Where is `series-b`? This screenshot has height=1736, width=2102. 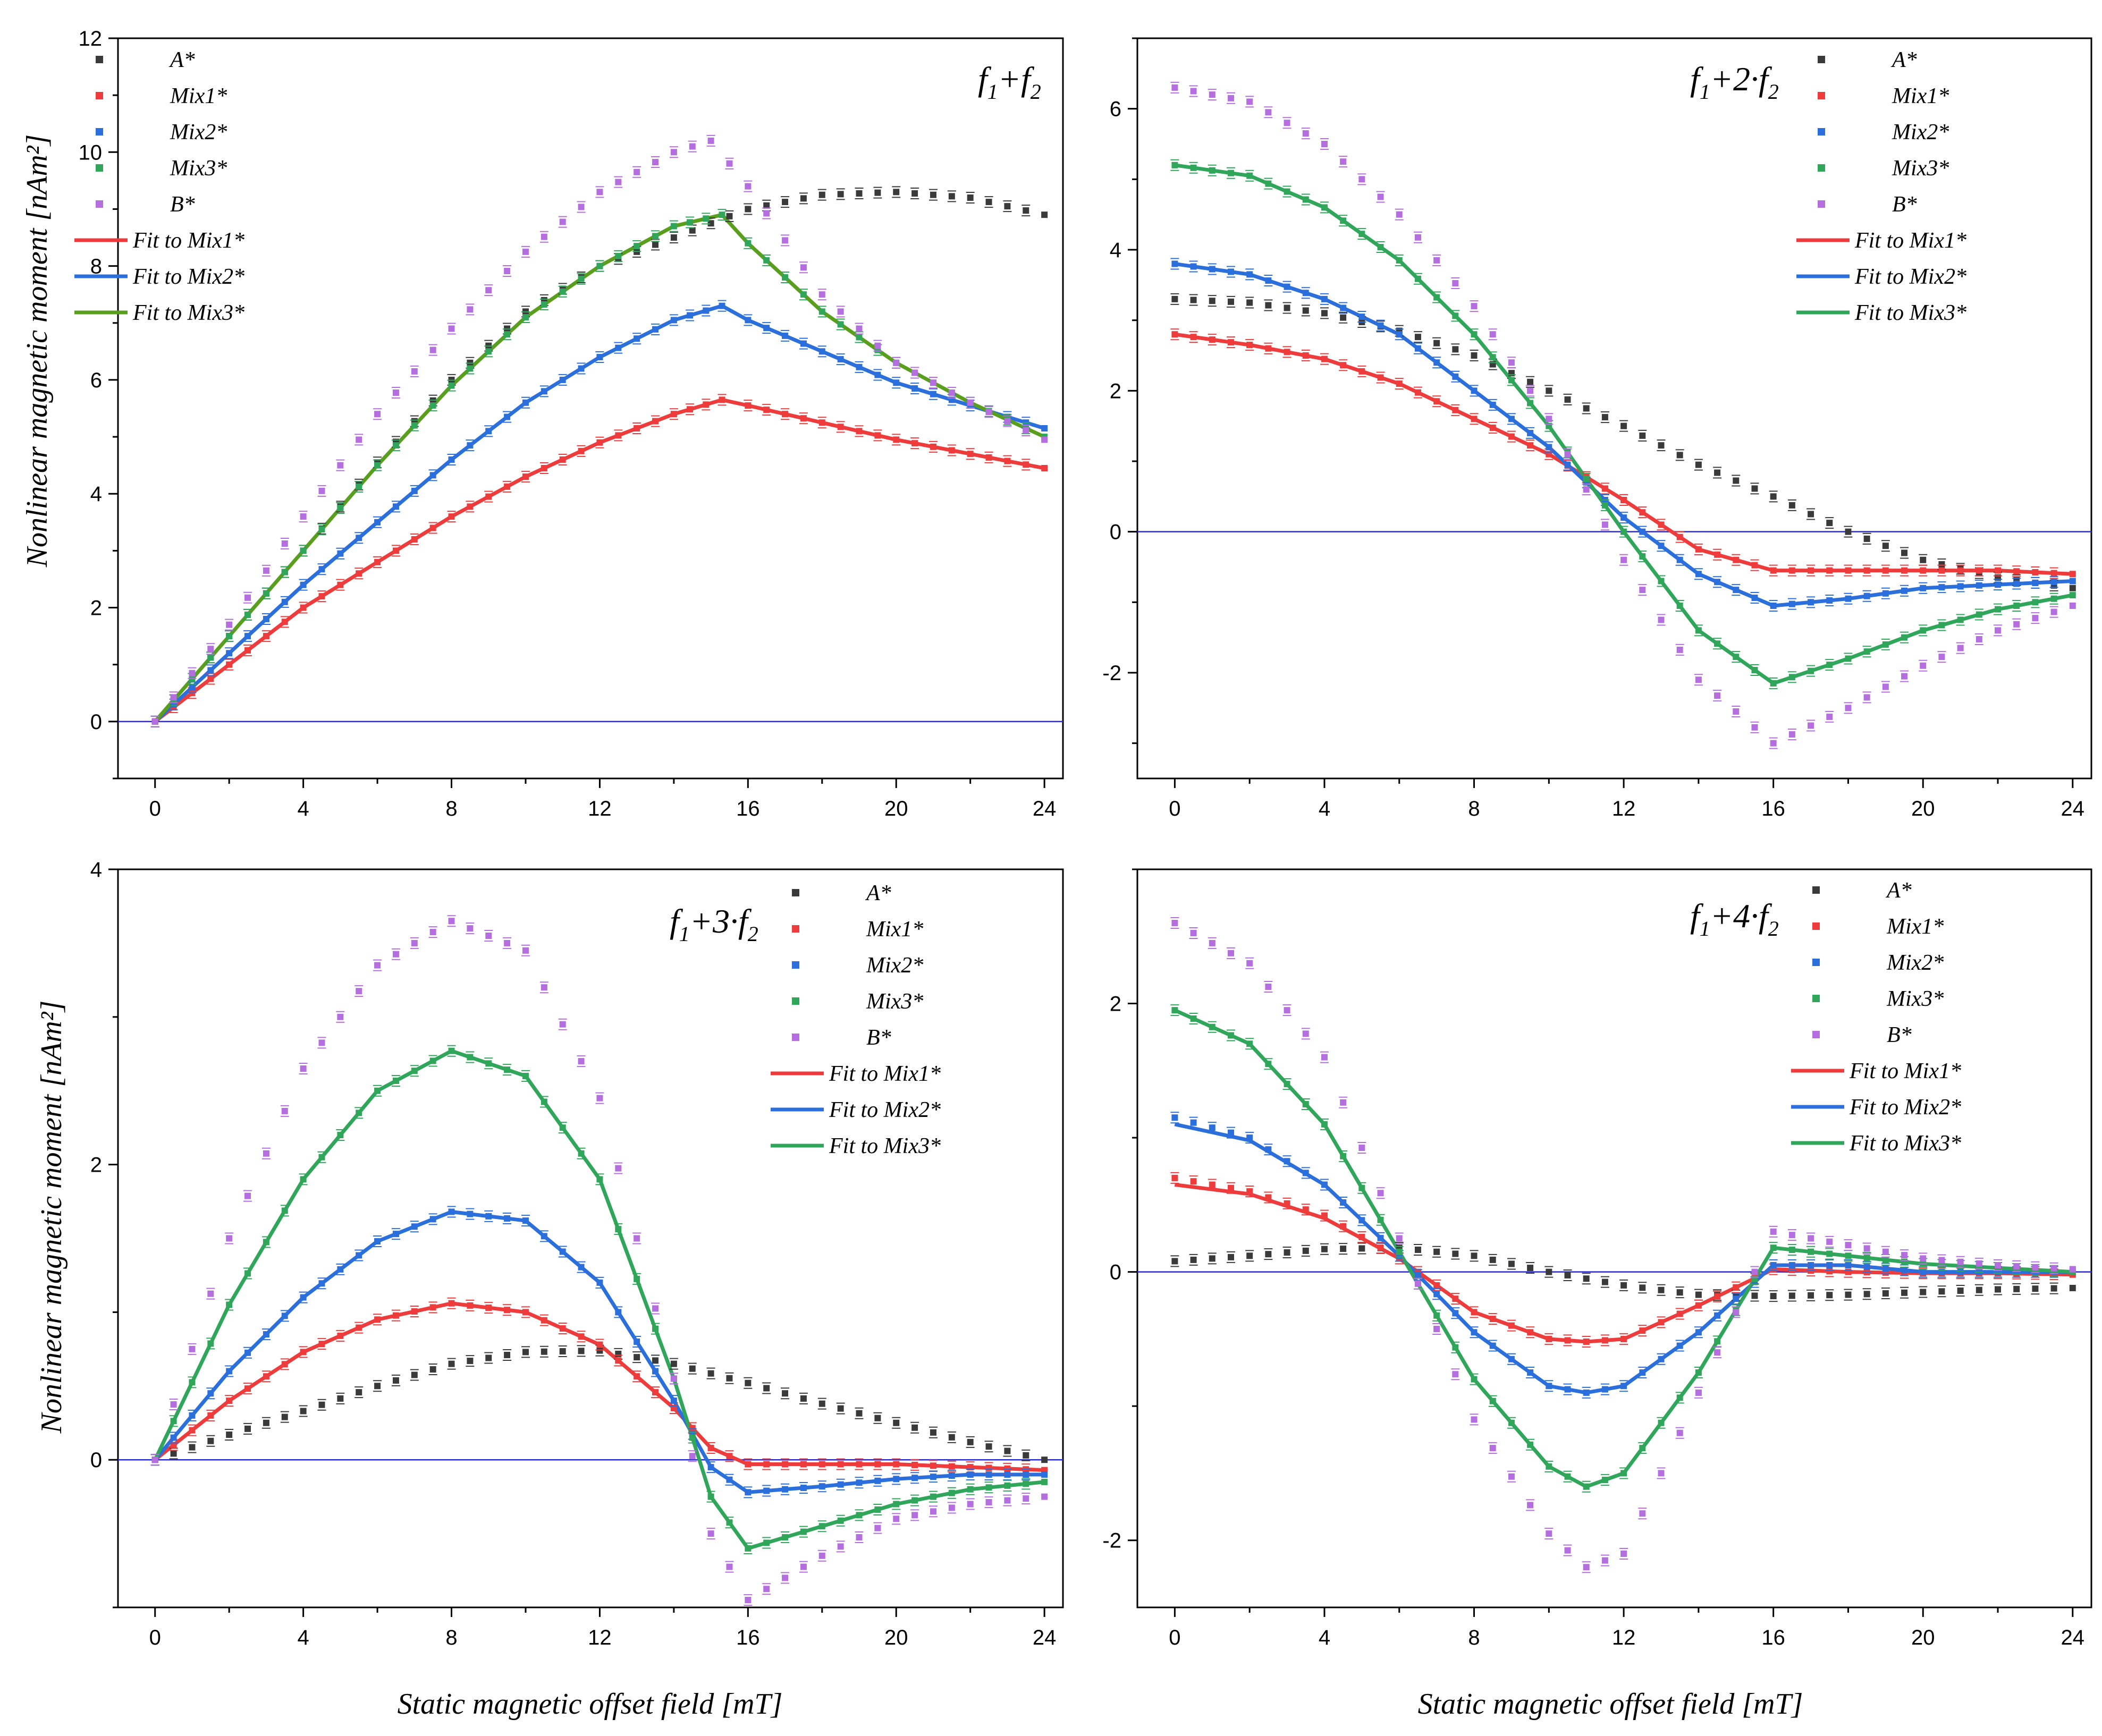 series-b is located at coordinates (599, 430).